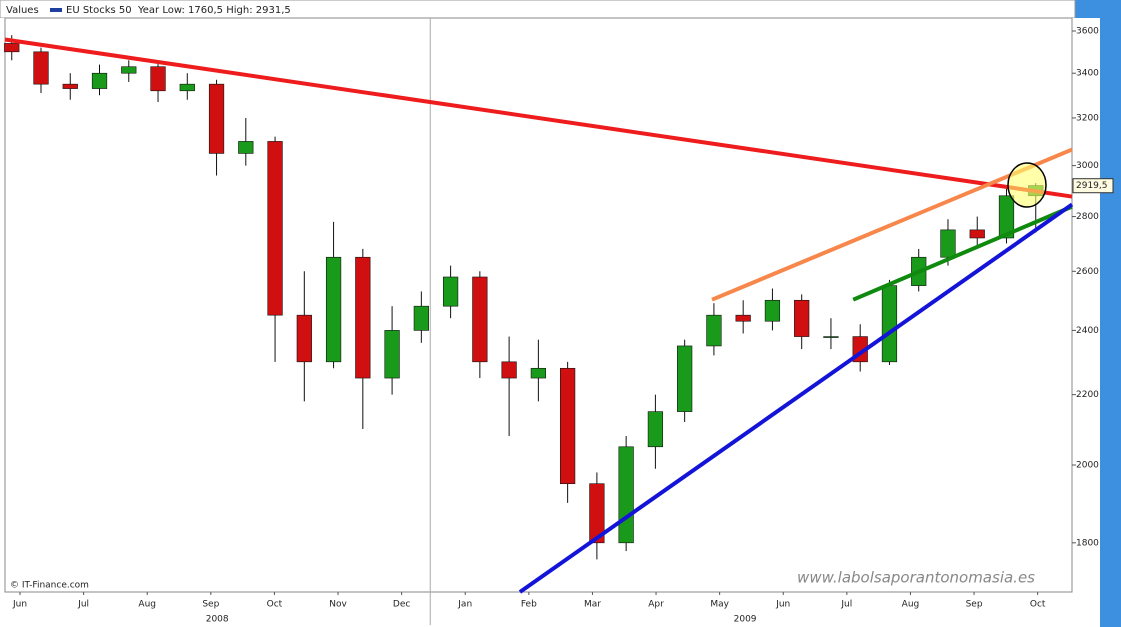  I want to click on y-tick-label: 2200, so click(1087, 395).